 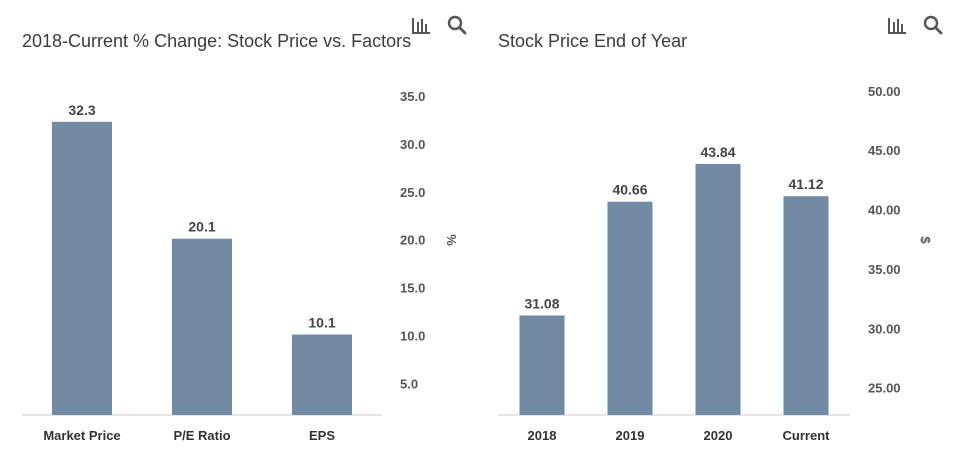 I want to click on y-tick-label: 30.00, so click(x=884, y=328).